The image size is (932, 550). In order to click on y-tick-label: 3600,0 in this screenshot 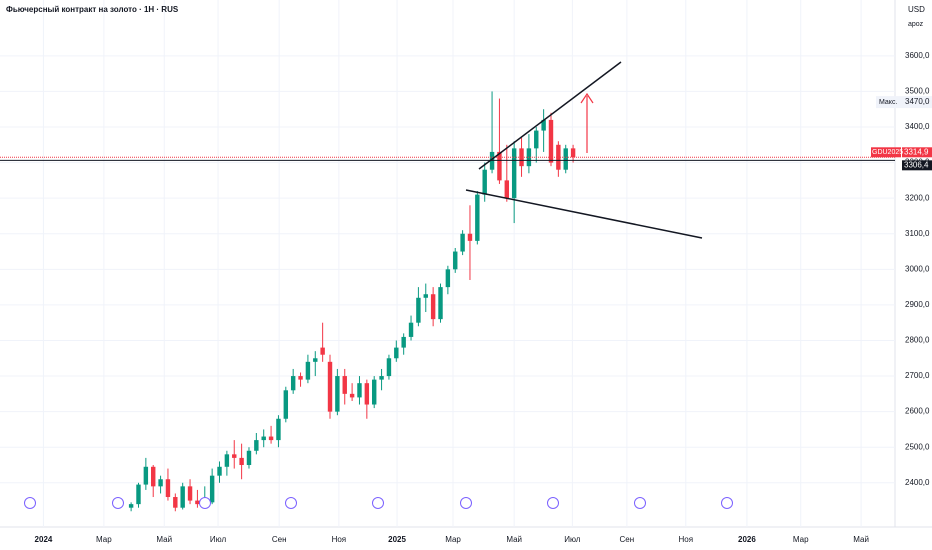, I will do `click(917, 55)`.